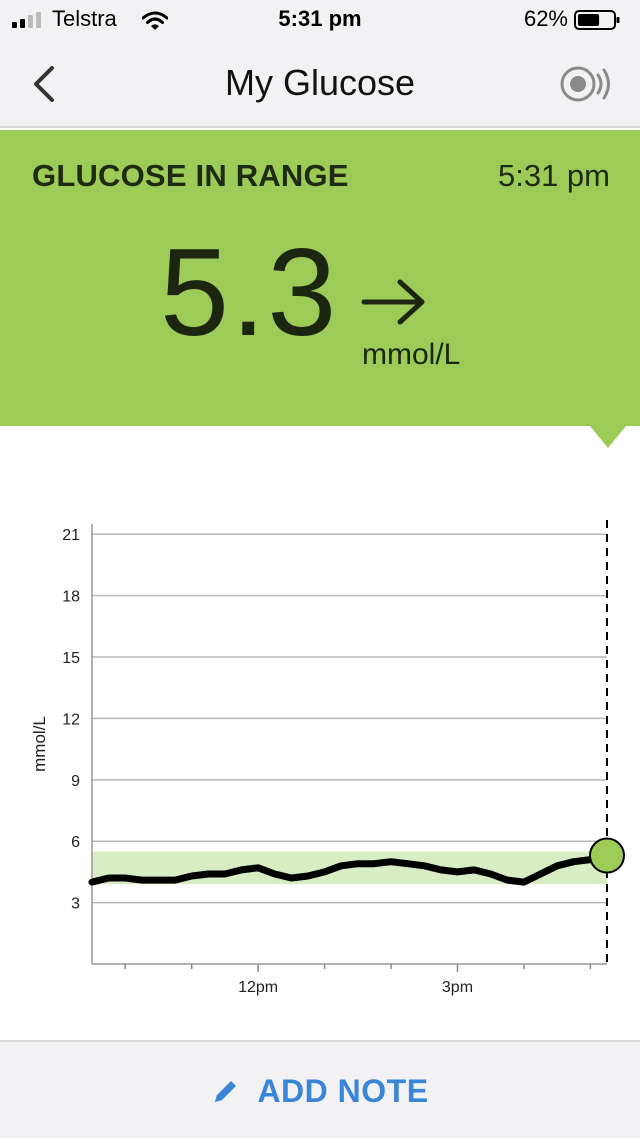  Describe the element at coordinates (457, 987) in the screenshot. I see `x-tick-label: 3pm` at that location.